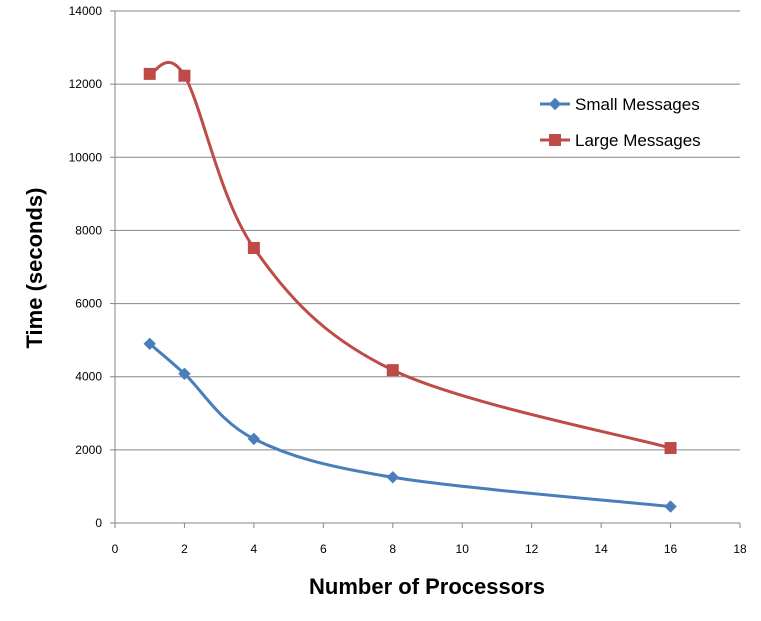 The width and height of the screenshot is (761, 621). Describe the element at coordinates (88, 450) in the screenshot. I see `y-tick-label: 2000` at that location.